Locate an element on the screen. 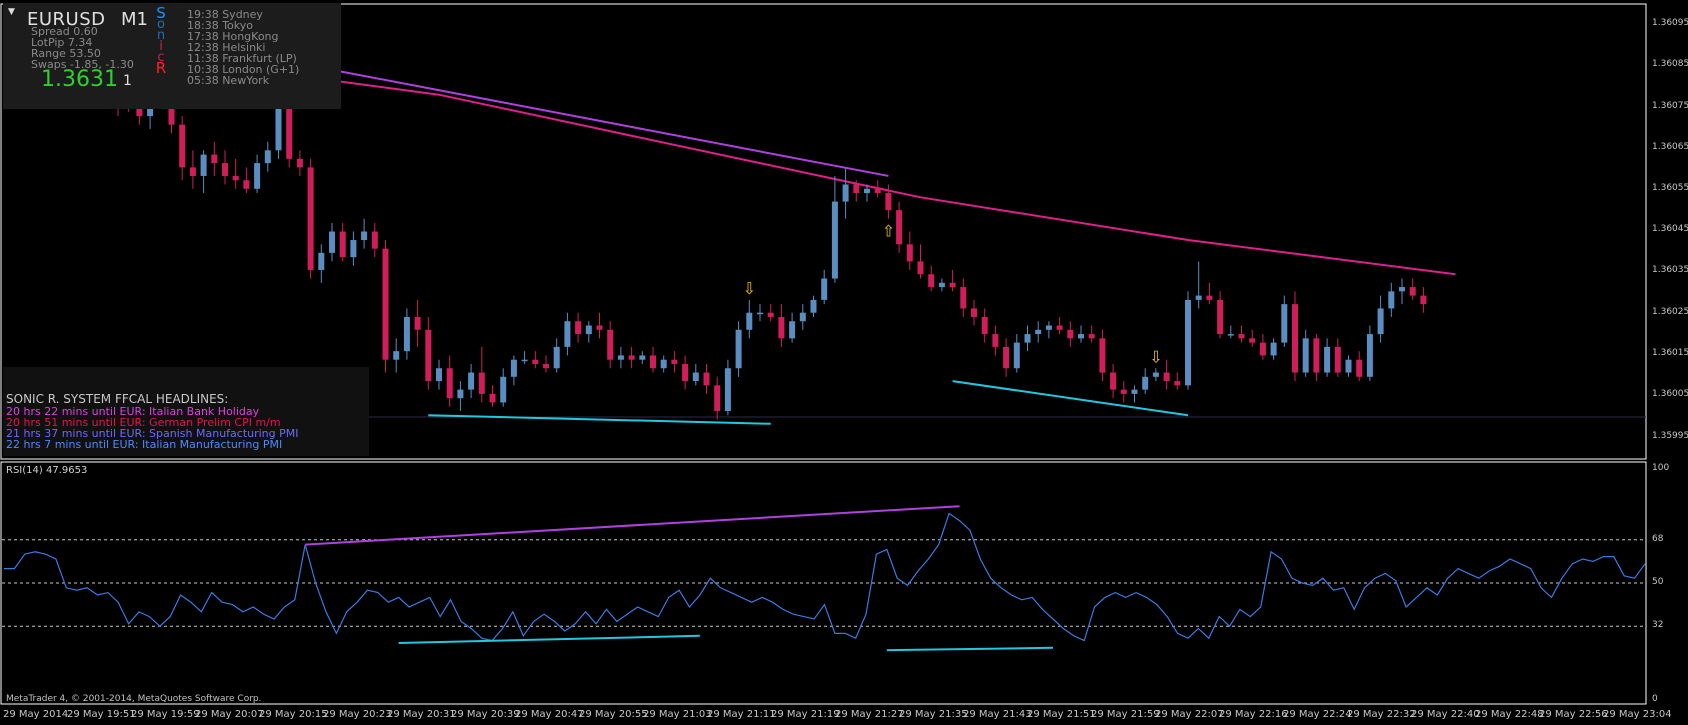 The width and height of the screenshot is (1688, 725). clock-helsinki: 12:38 Helsinki is located at coordinates (226, 47).